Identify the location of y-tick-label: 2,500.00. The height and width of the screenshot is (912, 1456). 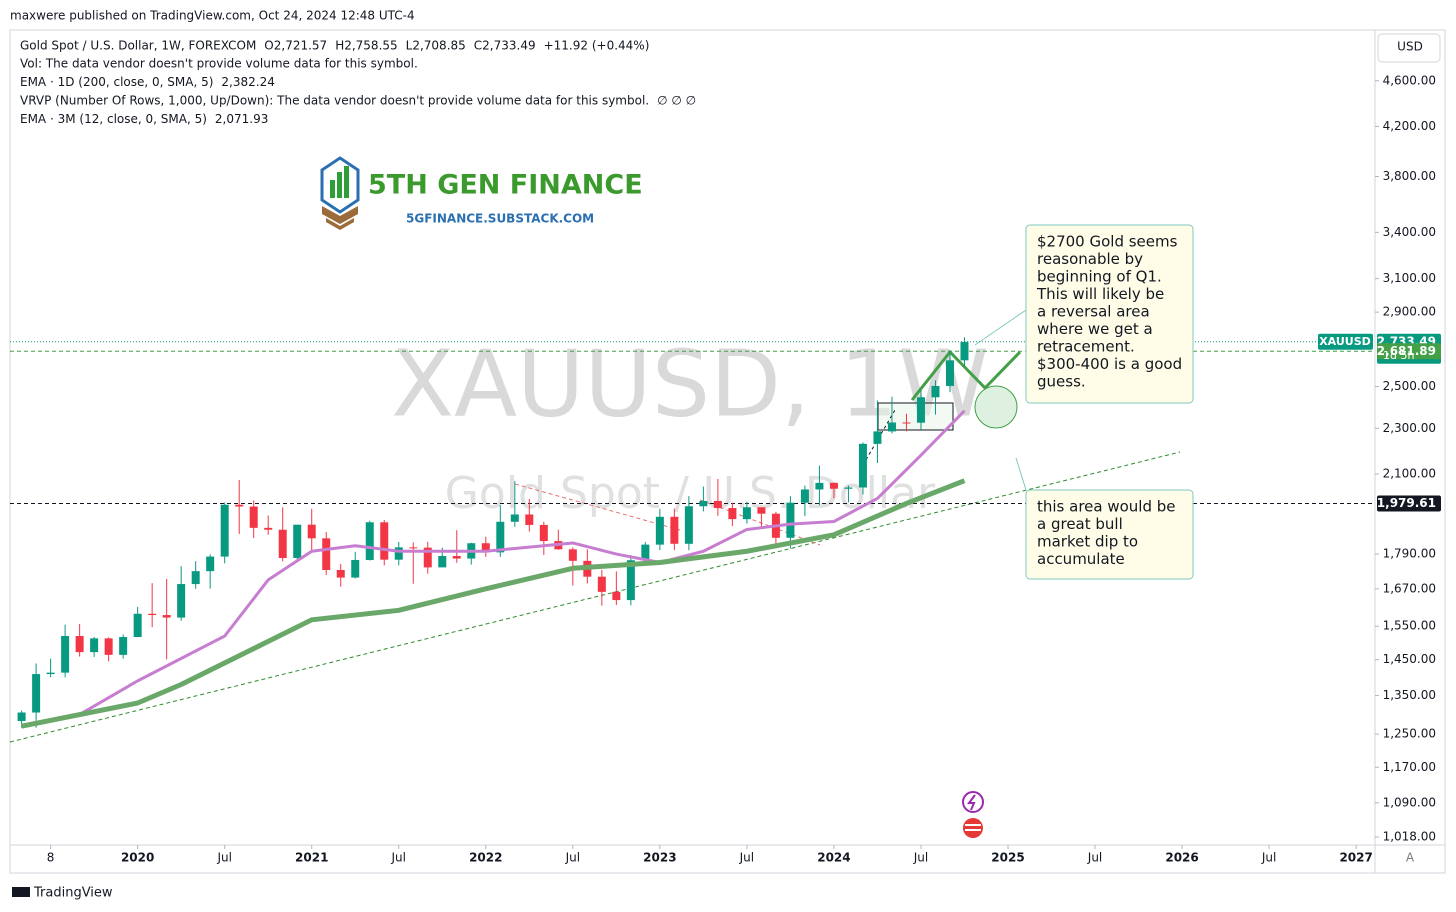
(1409, 386).